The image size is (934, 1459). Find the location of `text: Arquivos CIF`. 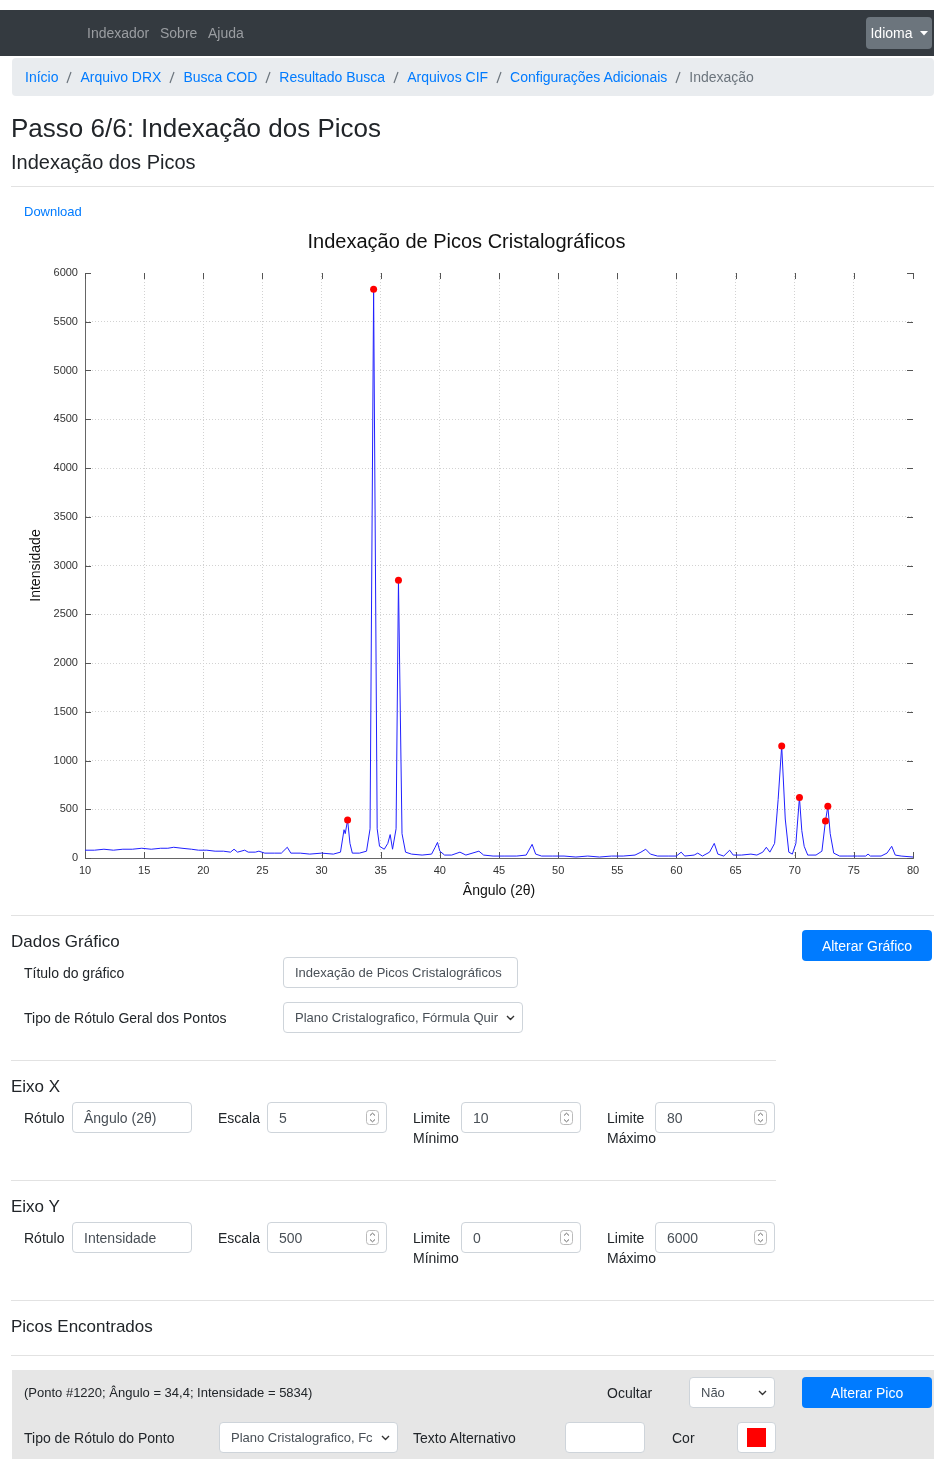

text: Arquivos CIF is located at coordinates (448, 77).